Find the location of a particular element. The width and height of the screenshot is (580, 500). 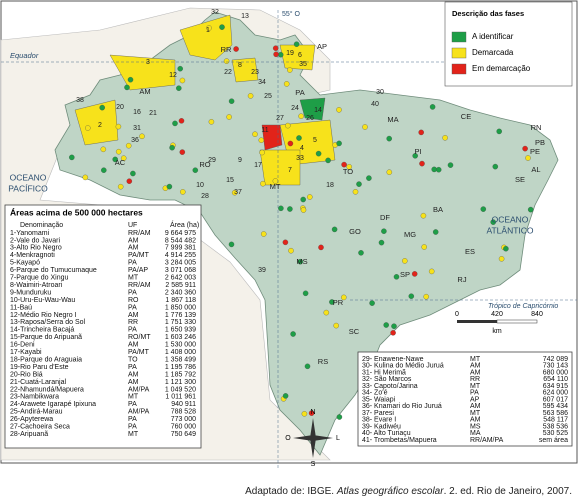

scale-segment is located at coordinates (517, 321).